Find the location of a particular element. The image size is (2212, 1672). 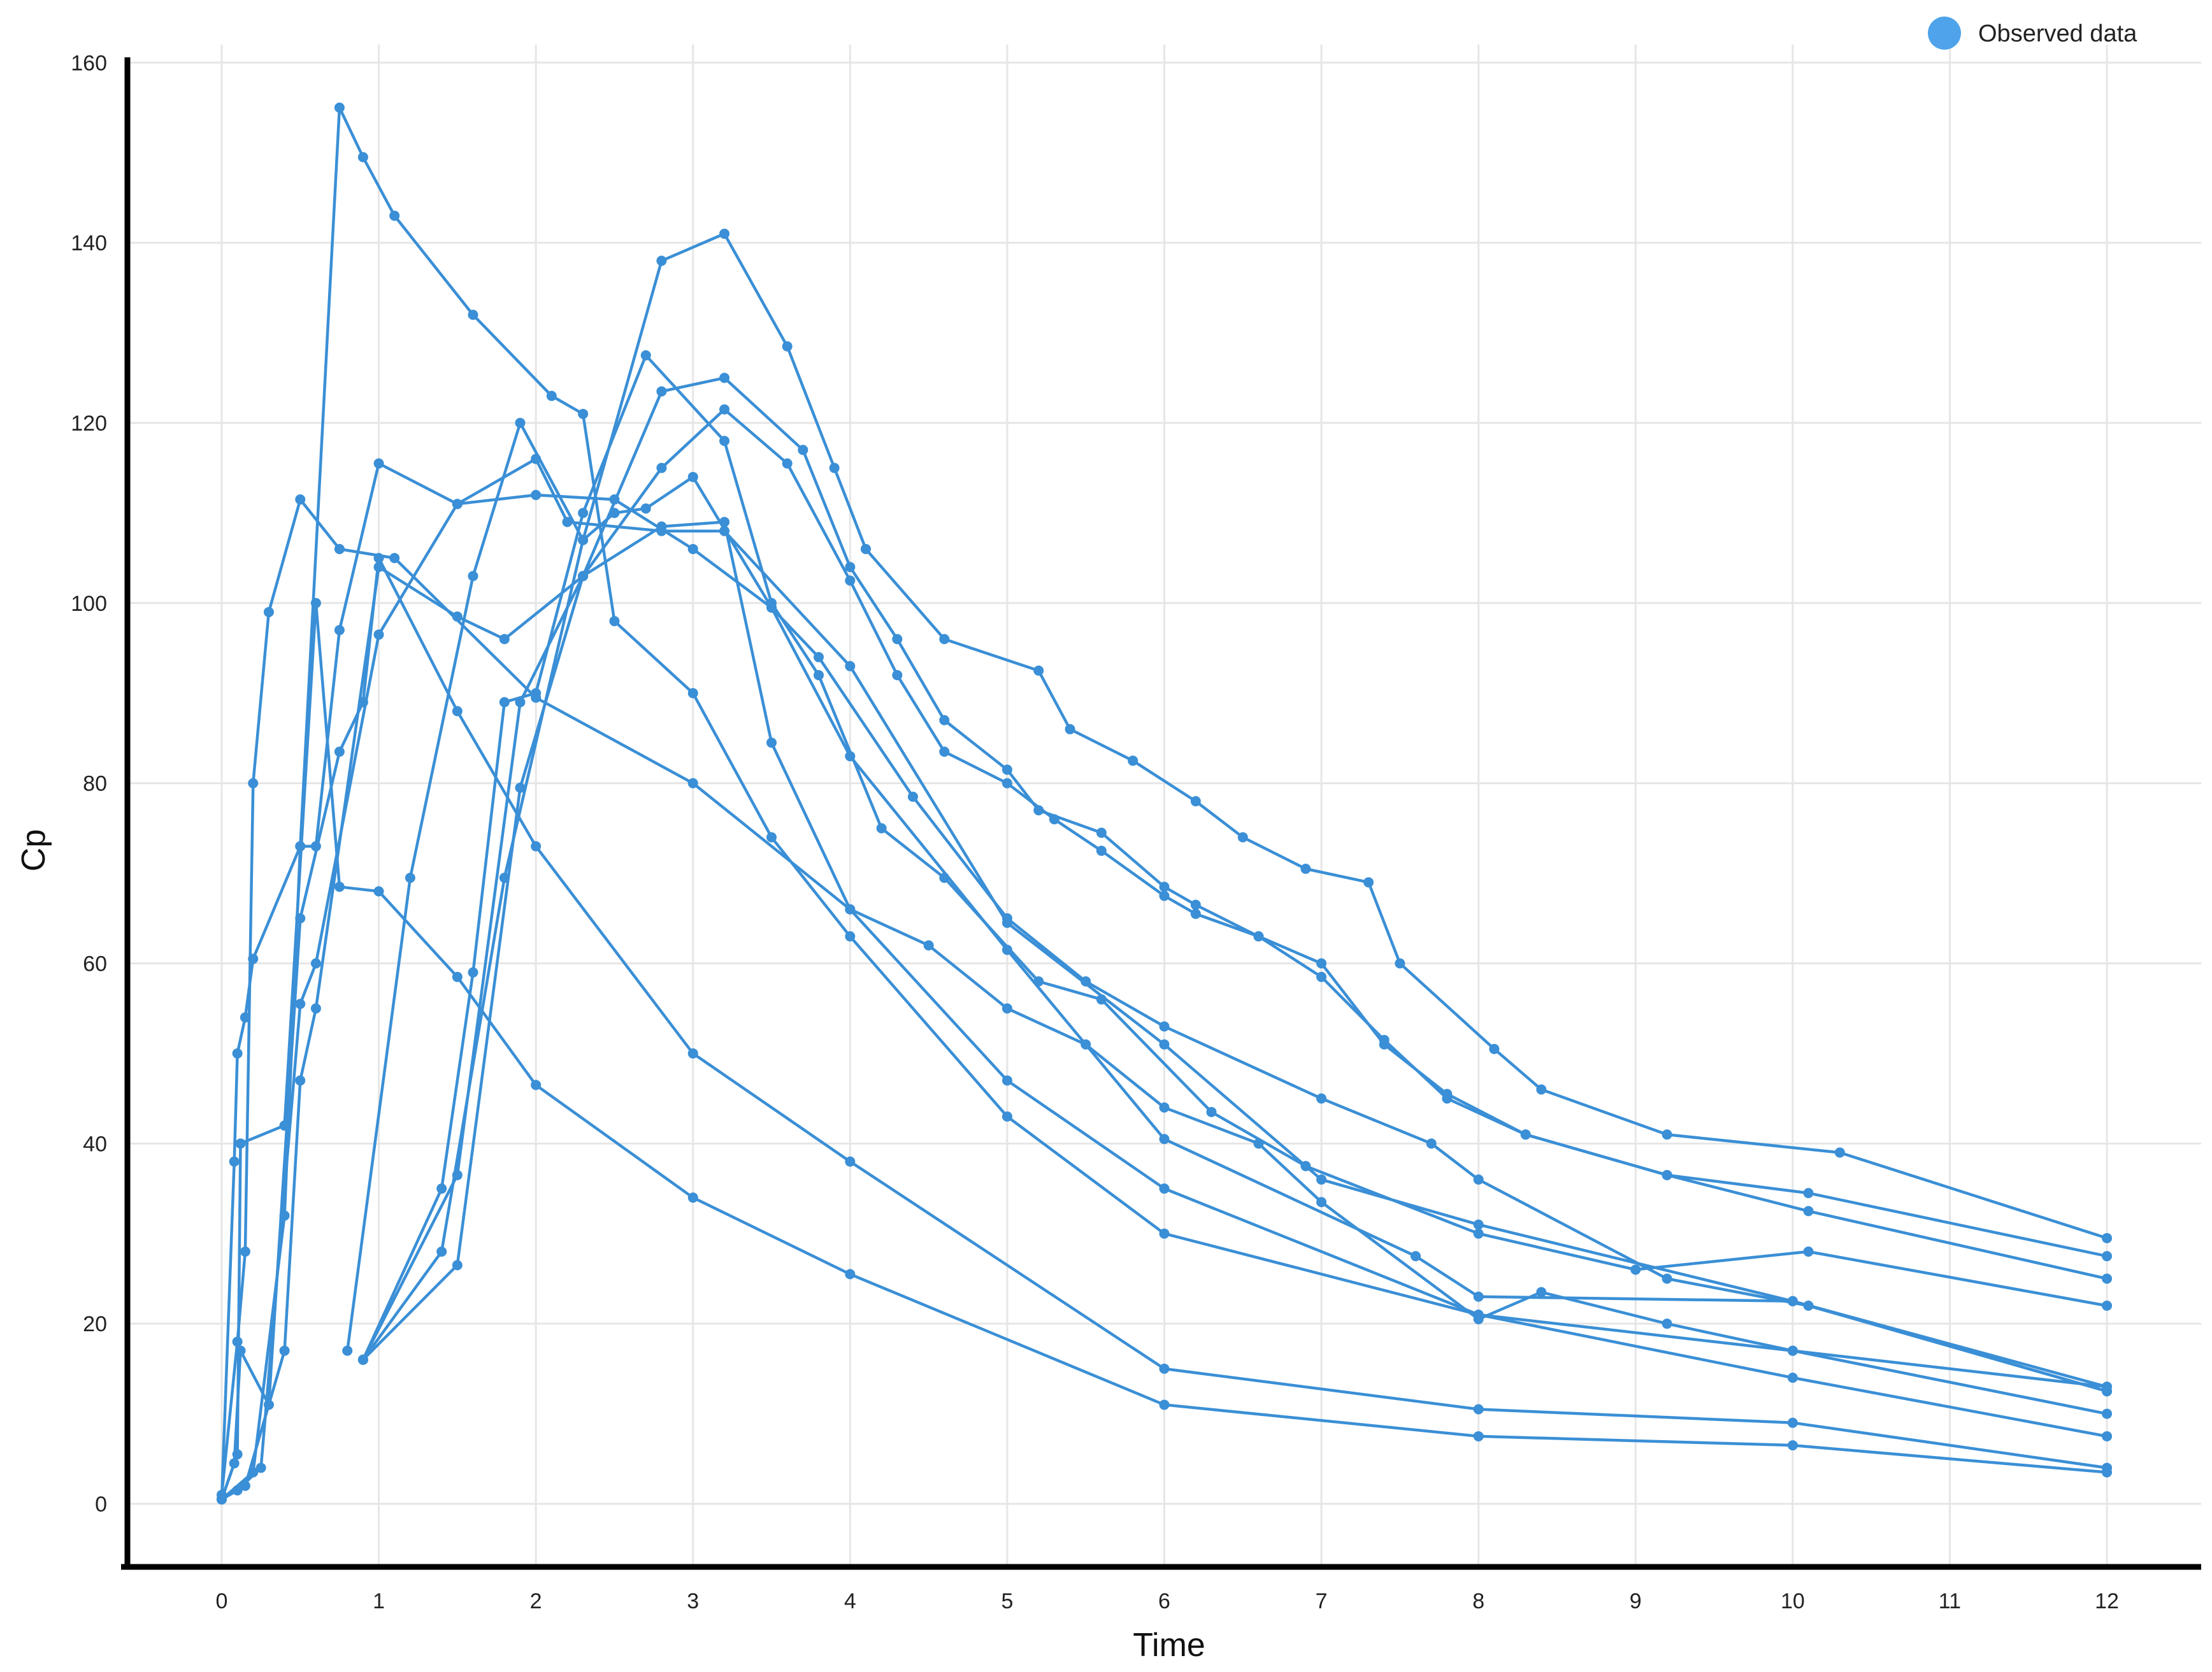

x-tick-label: 7 is located at coordinates (1322, 1601).